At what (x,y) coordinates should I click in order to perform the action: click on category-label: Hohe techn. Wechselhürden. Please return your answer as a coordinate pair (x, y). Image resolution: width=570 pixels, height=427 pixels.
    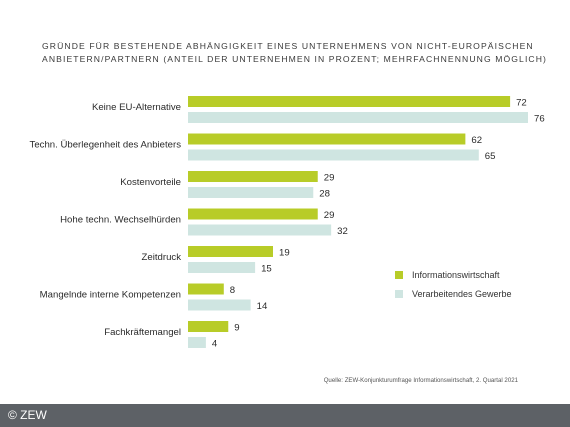
    Looking at the image, I should click on (120, 220).